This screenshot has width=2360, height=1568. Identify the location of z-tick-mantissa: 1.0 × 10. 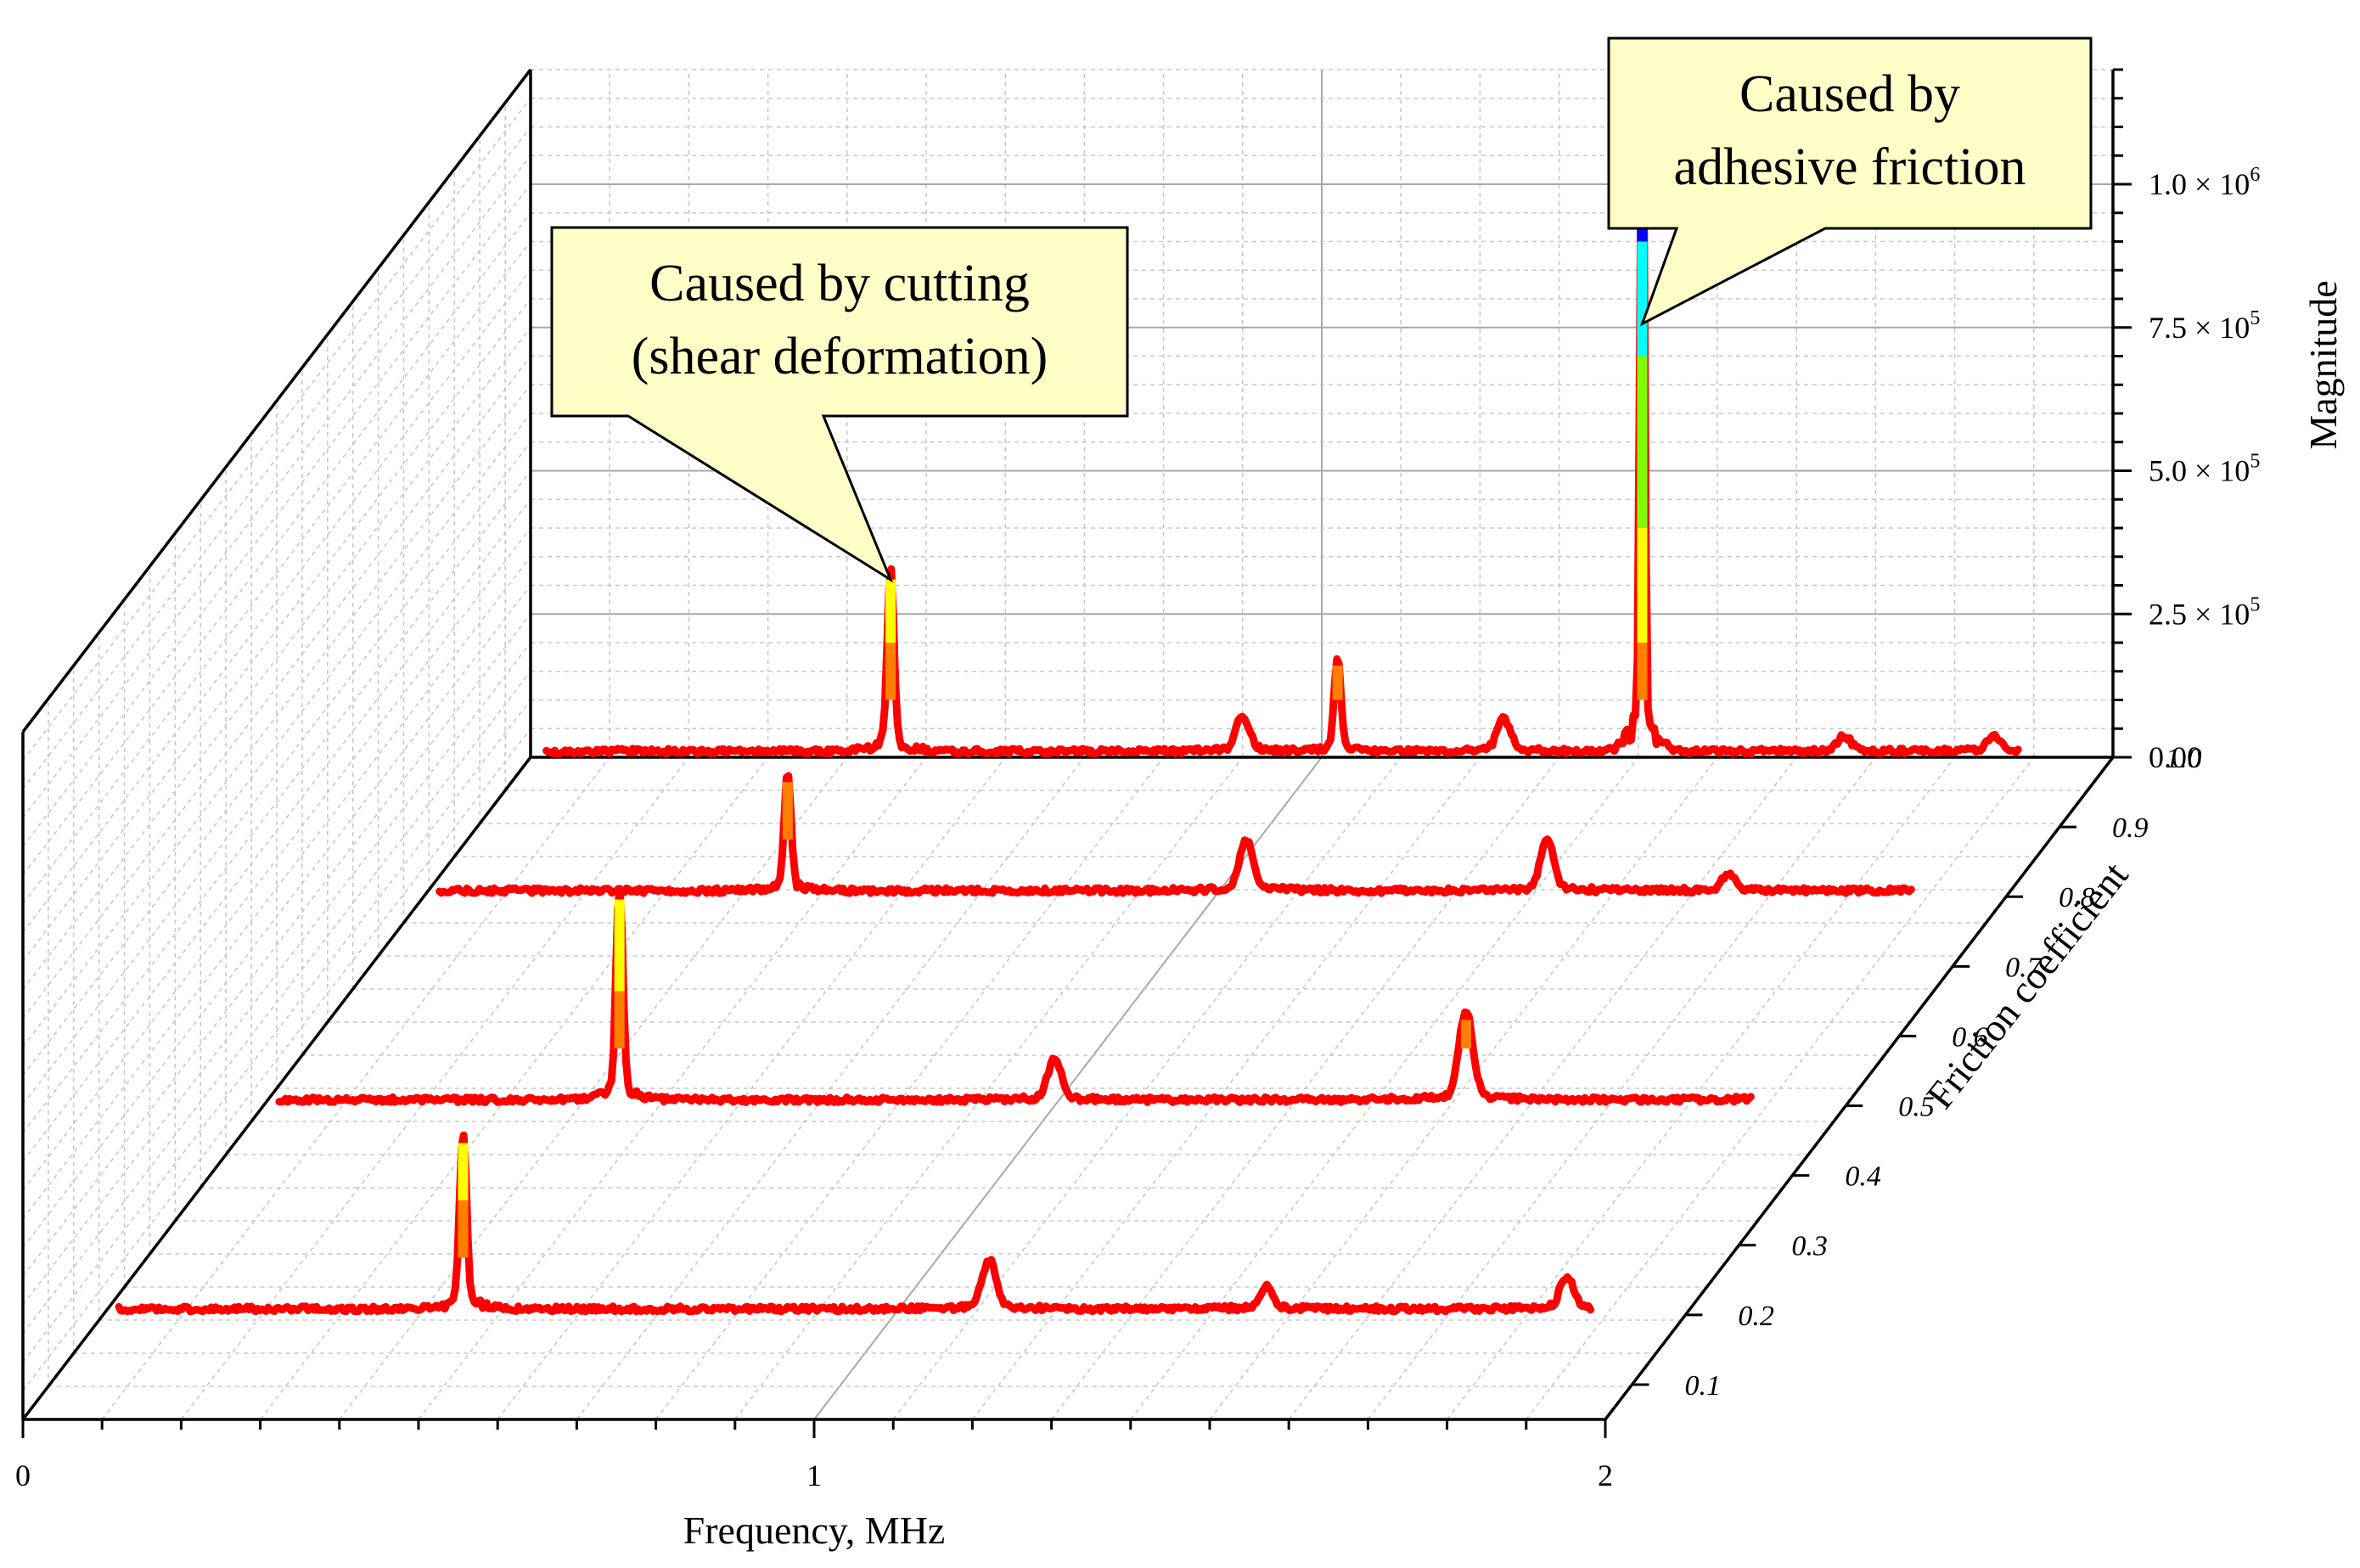
(2199, 184).